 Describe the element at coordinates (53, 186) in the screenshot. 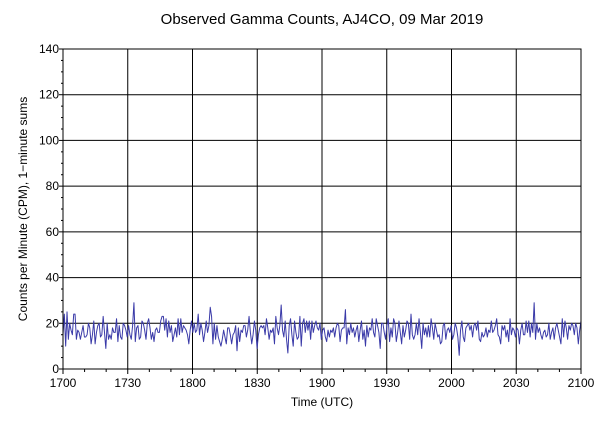

I see `y-tick-label: 80` at that location.